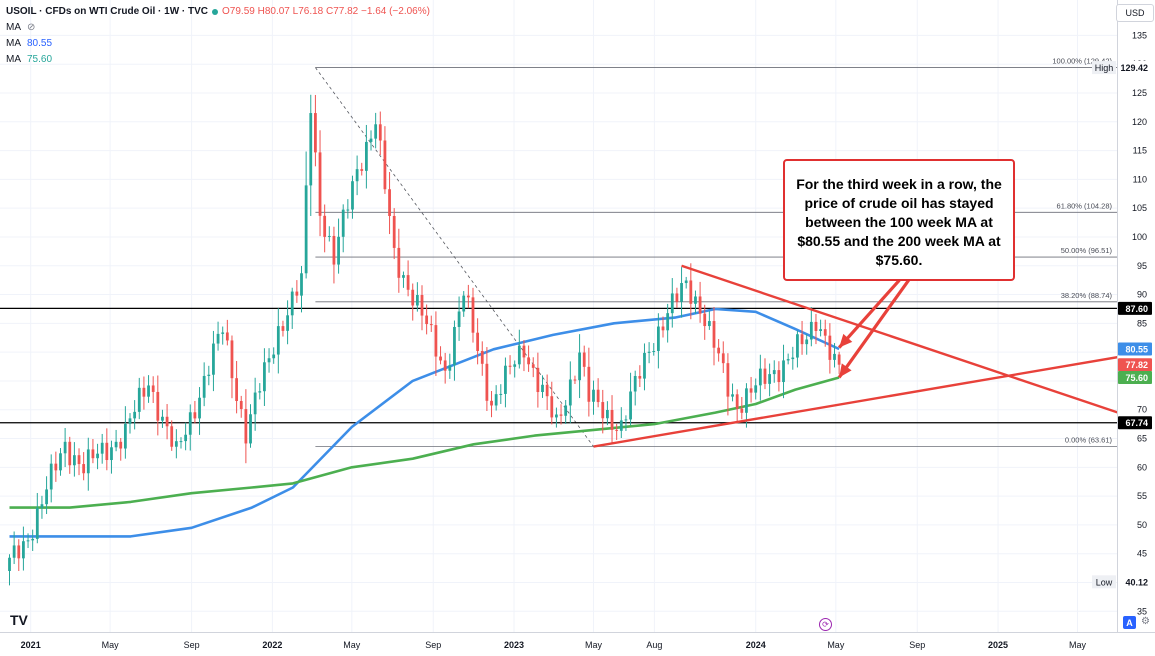  What do you see at coordinates (31, 27) in the screenshot?
I see `eye-off-icon: ⊘` at bounding box center [31, 27].